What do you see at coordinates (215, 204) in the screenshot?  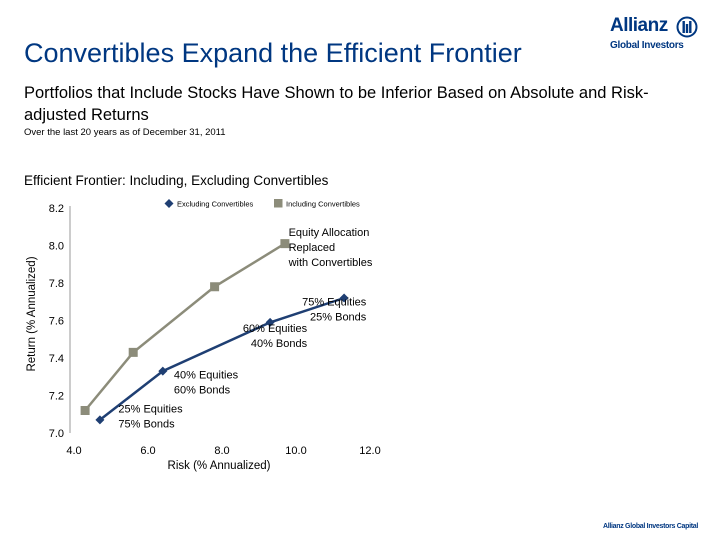 I see `legend-label-excluding: Excluding Convertibles` at bounding box center [215, 204].